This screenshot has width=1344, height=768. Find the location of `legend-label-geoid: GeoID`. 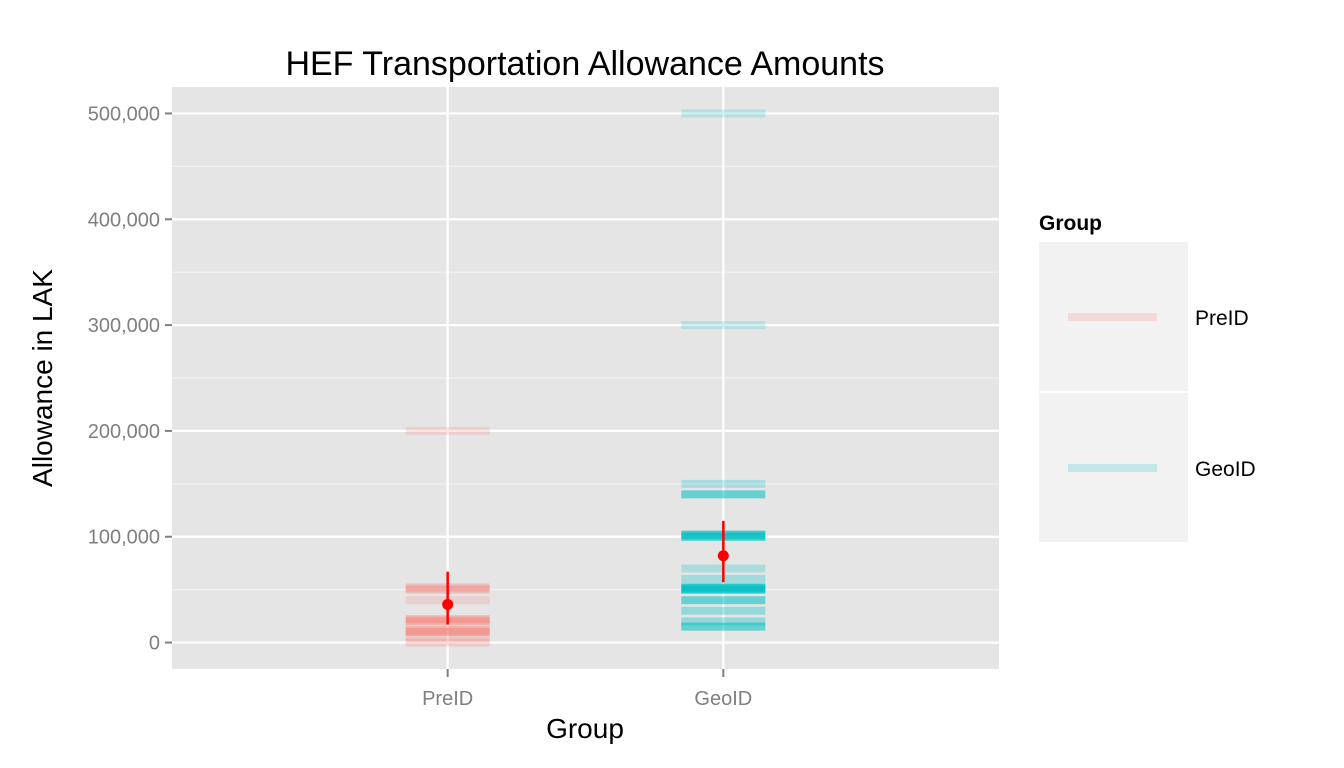

legend-label-geoid: GeoID is located at coordinates (1225, 469).